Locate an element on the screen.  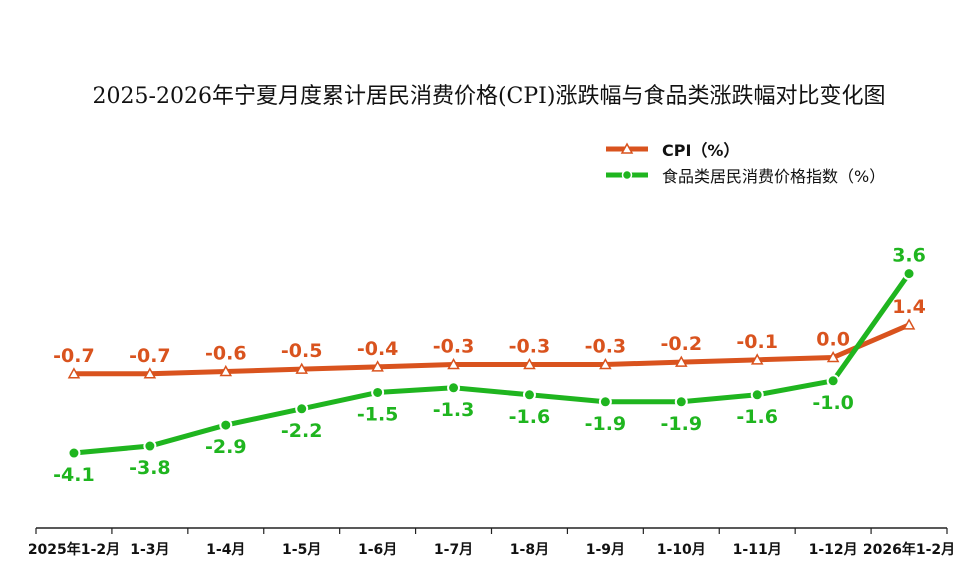
x-tick-label: 1-10月 is located at coordinates (681, 550).